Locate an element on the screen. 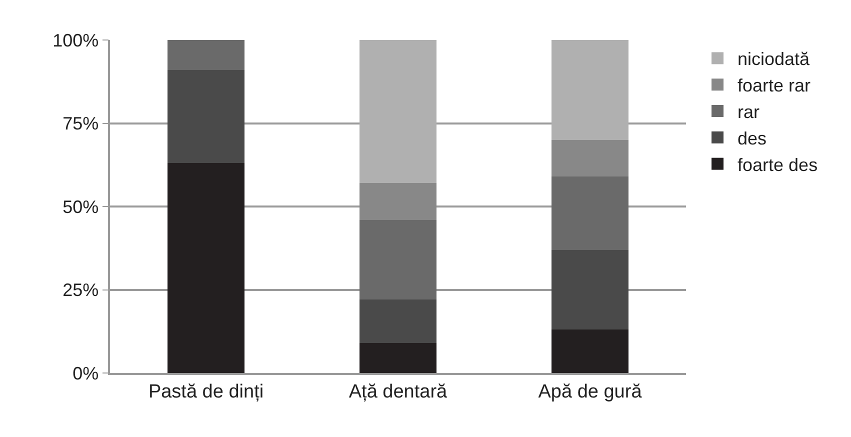  x-tick-label: Pastă de dinți is located at coordinates (206, 392).